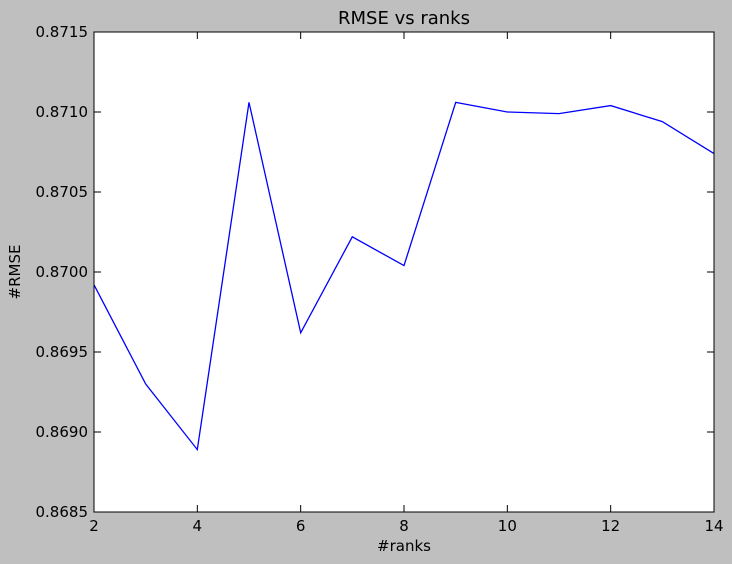  What do you see at coordinates (404, 526) in the screenshot?
I see `x-tick-label: 8` at bounding box center [404, 526].